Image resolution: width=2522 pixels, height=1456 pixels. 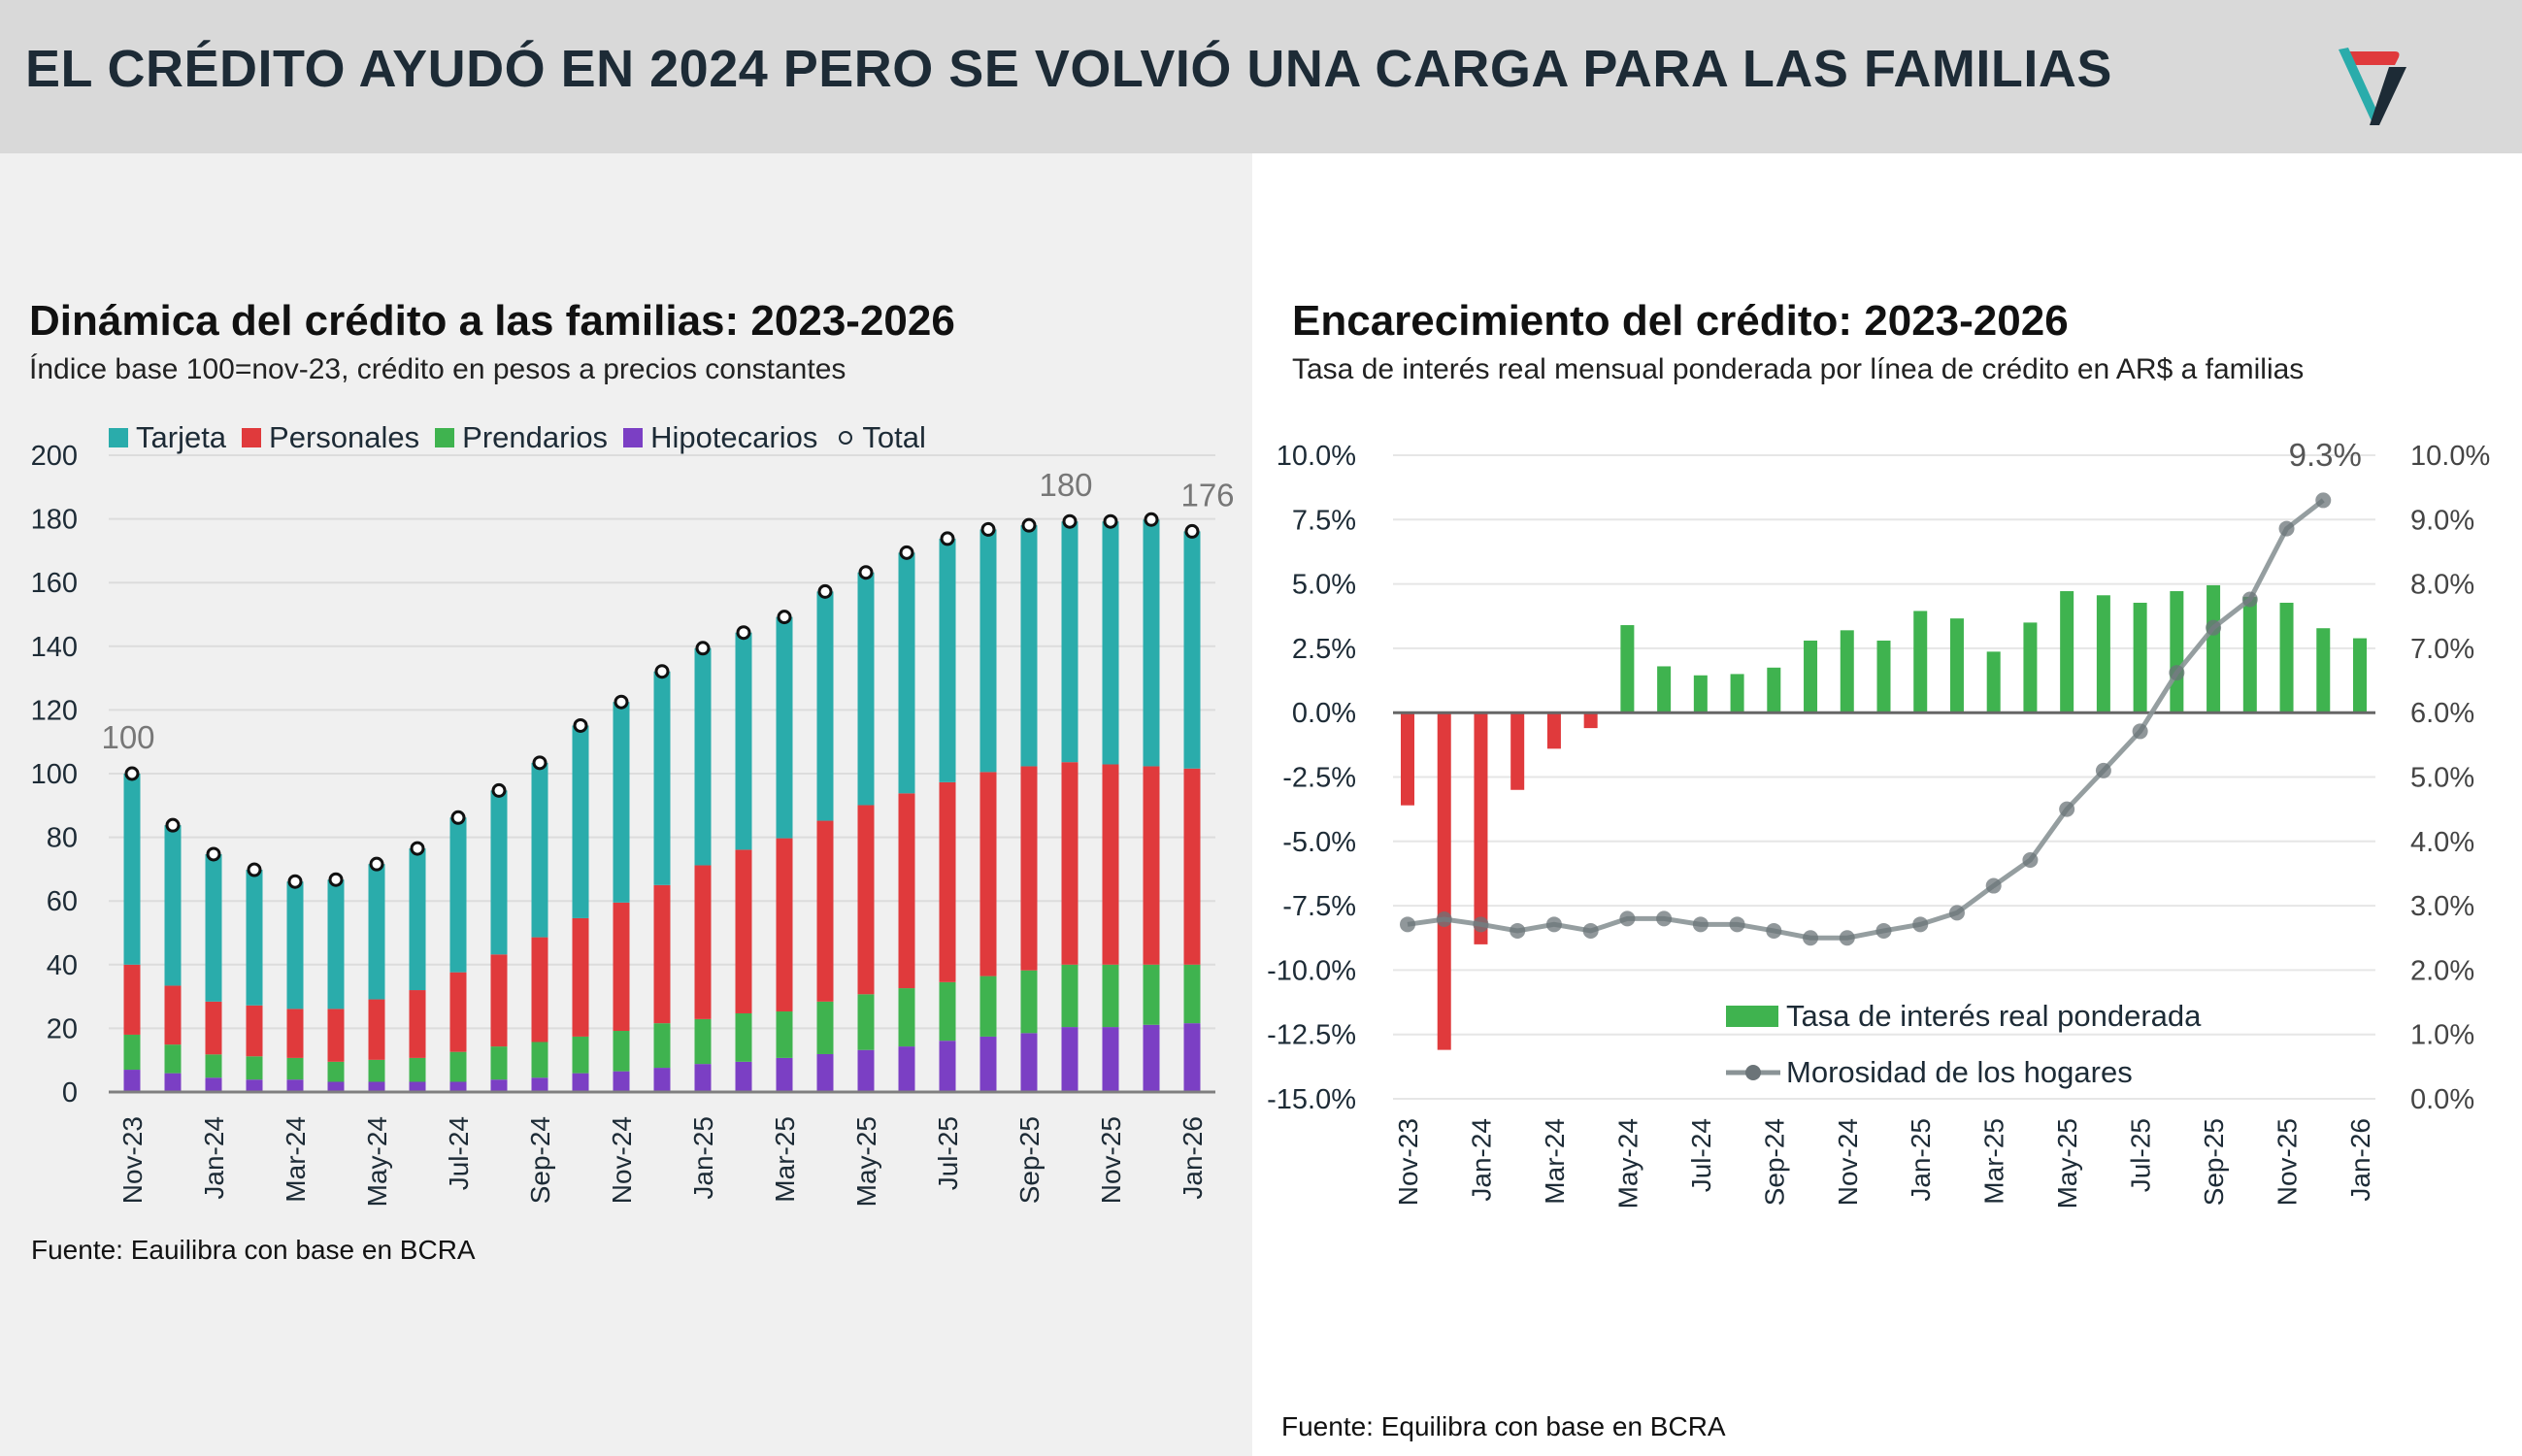 I want to click on x-tick-label: Jan-26, so click(x=1193, y=1158).